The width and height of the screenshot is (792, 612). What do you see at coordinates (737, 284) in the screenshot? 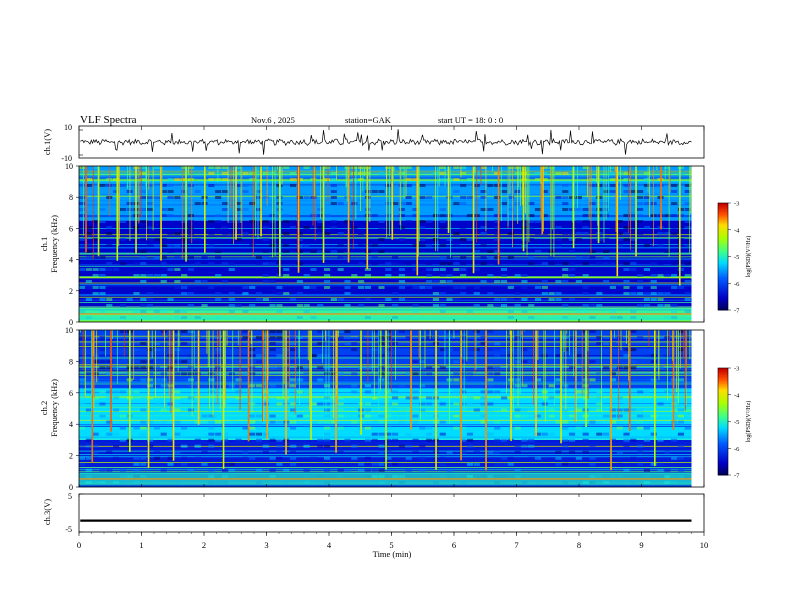
I see `colorbar-tick-label: -6` at bounding box center [737, 284].